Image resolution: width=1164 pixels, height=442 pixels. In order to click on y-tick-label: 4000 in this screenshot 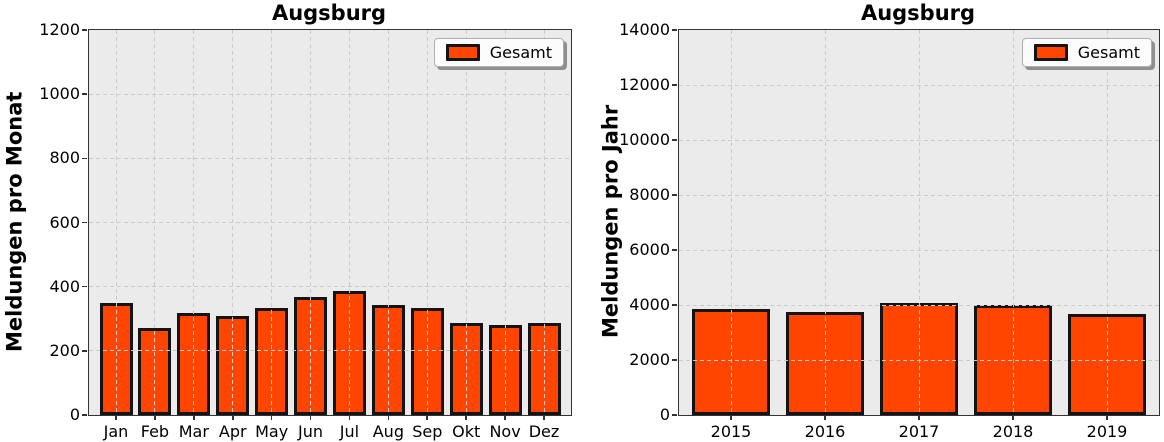, I will do `click(649, 304)`.